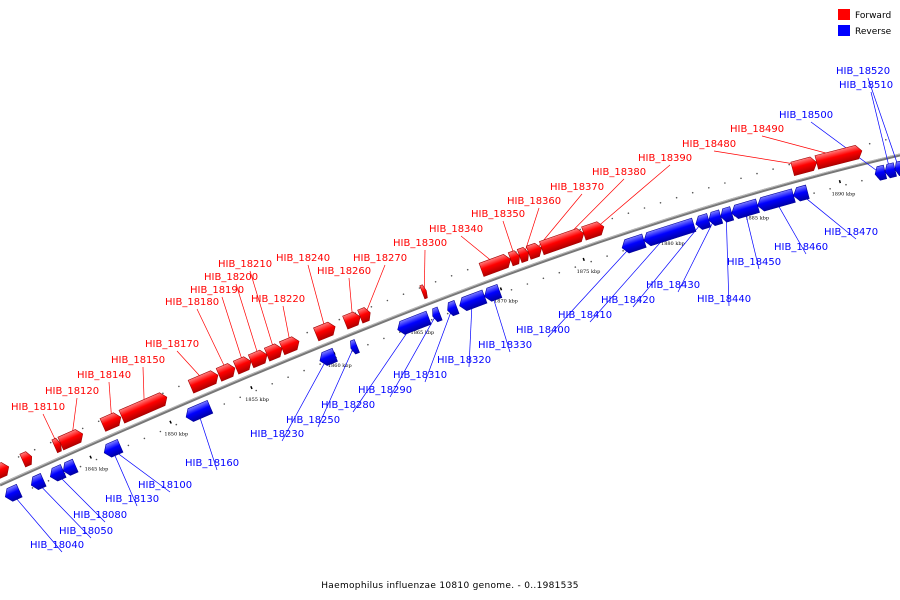 Image resolution: width=900 pixels, height=600 pixels. What do you see at coordinates (505, 345) in the screenshot?
I see `reverse-gene-label: HIB_18330` at bounding box center [505, 345].